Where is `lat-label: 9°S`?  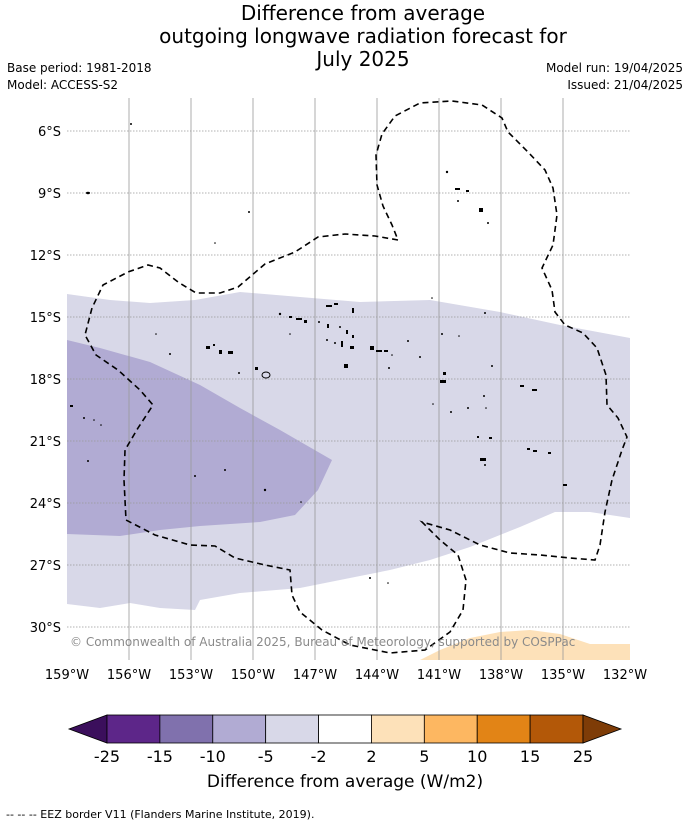
lat-label: 9°S is located at coordinates (49, 194).